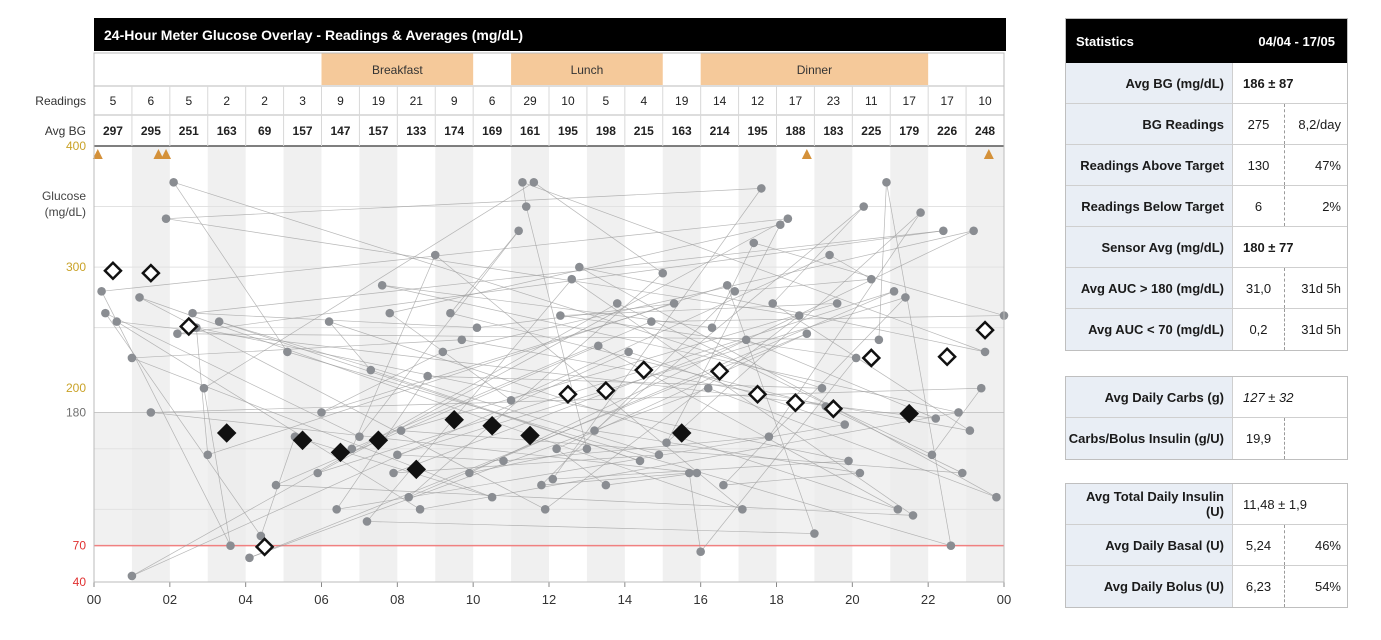 The height and width of the screenshot is (640, 1381). What do you see at coordinates (264, 101) in the screenshot?
I see `hourly-readings-count: 2` at bounding box center [264, 101].